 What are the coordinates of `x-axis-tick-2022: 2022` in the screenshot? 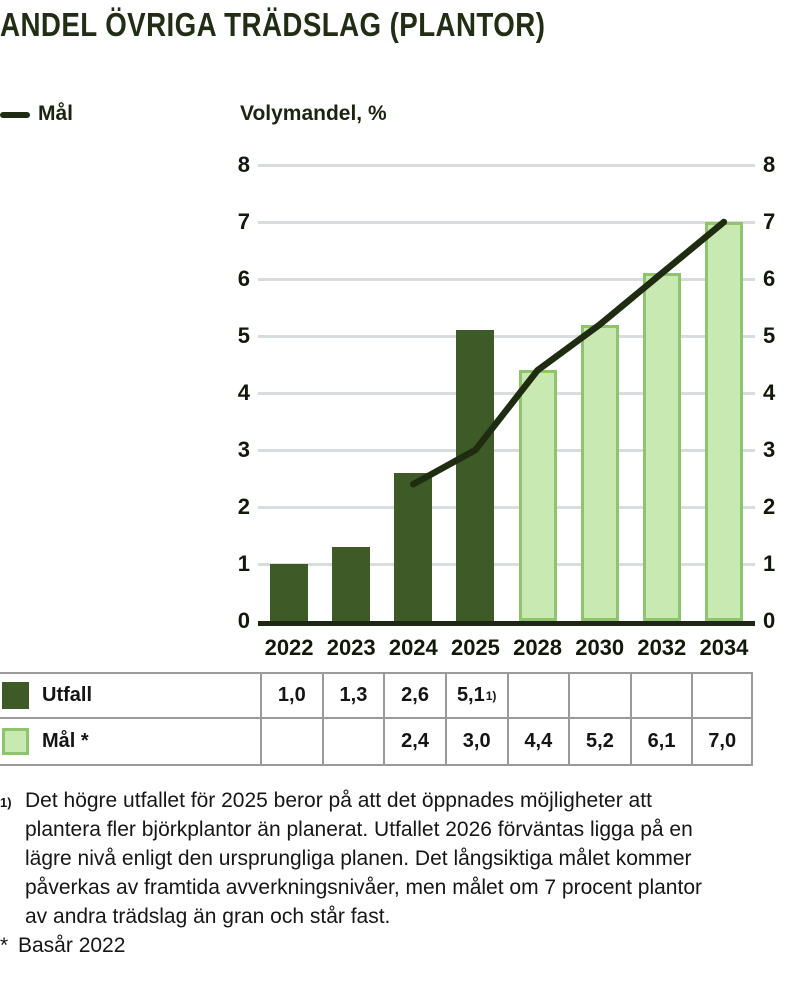 It's located at (289, 647).